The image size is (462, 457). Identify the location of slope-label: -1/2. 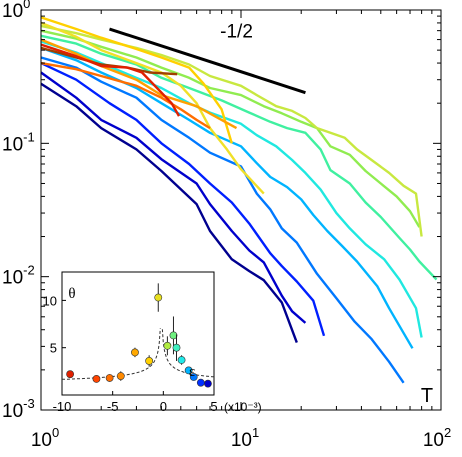
(236, 32).